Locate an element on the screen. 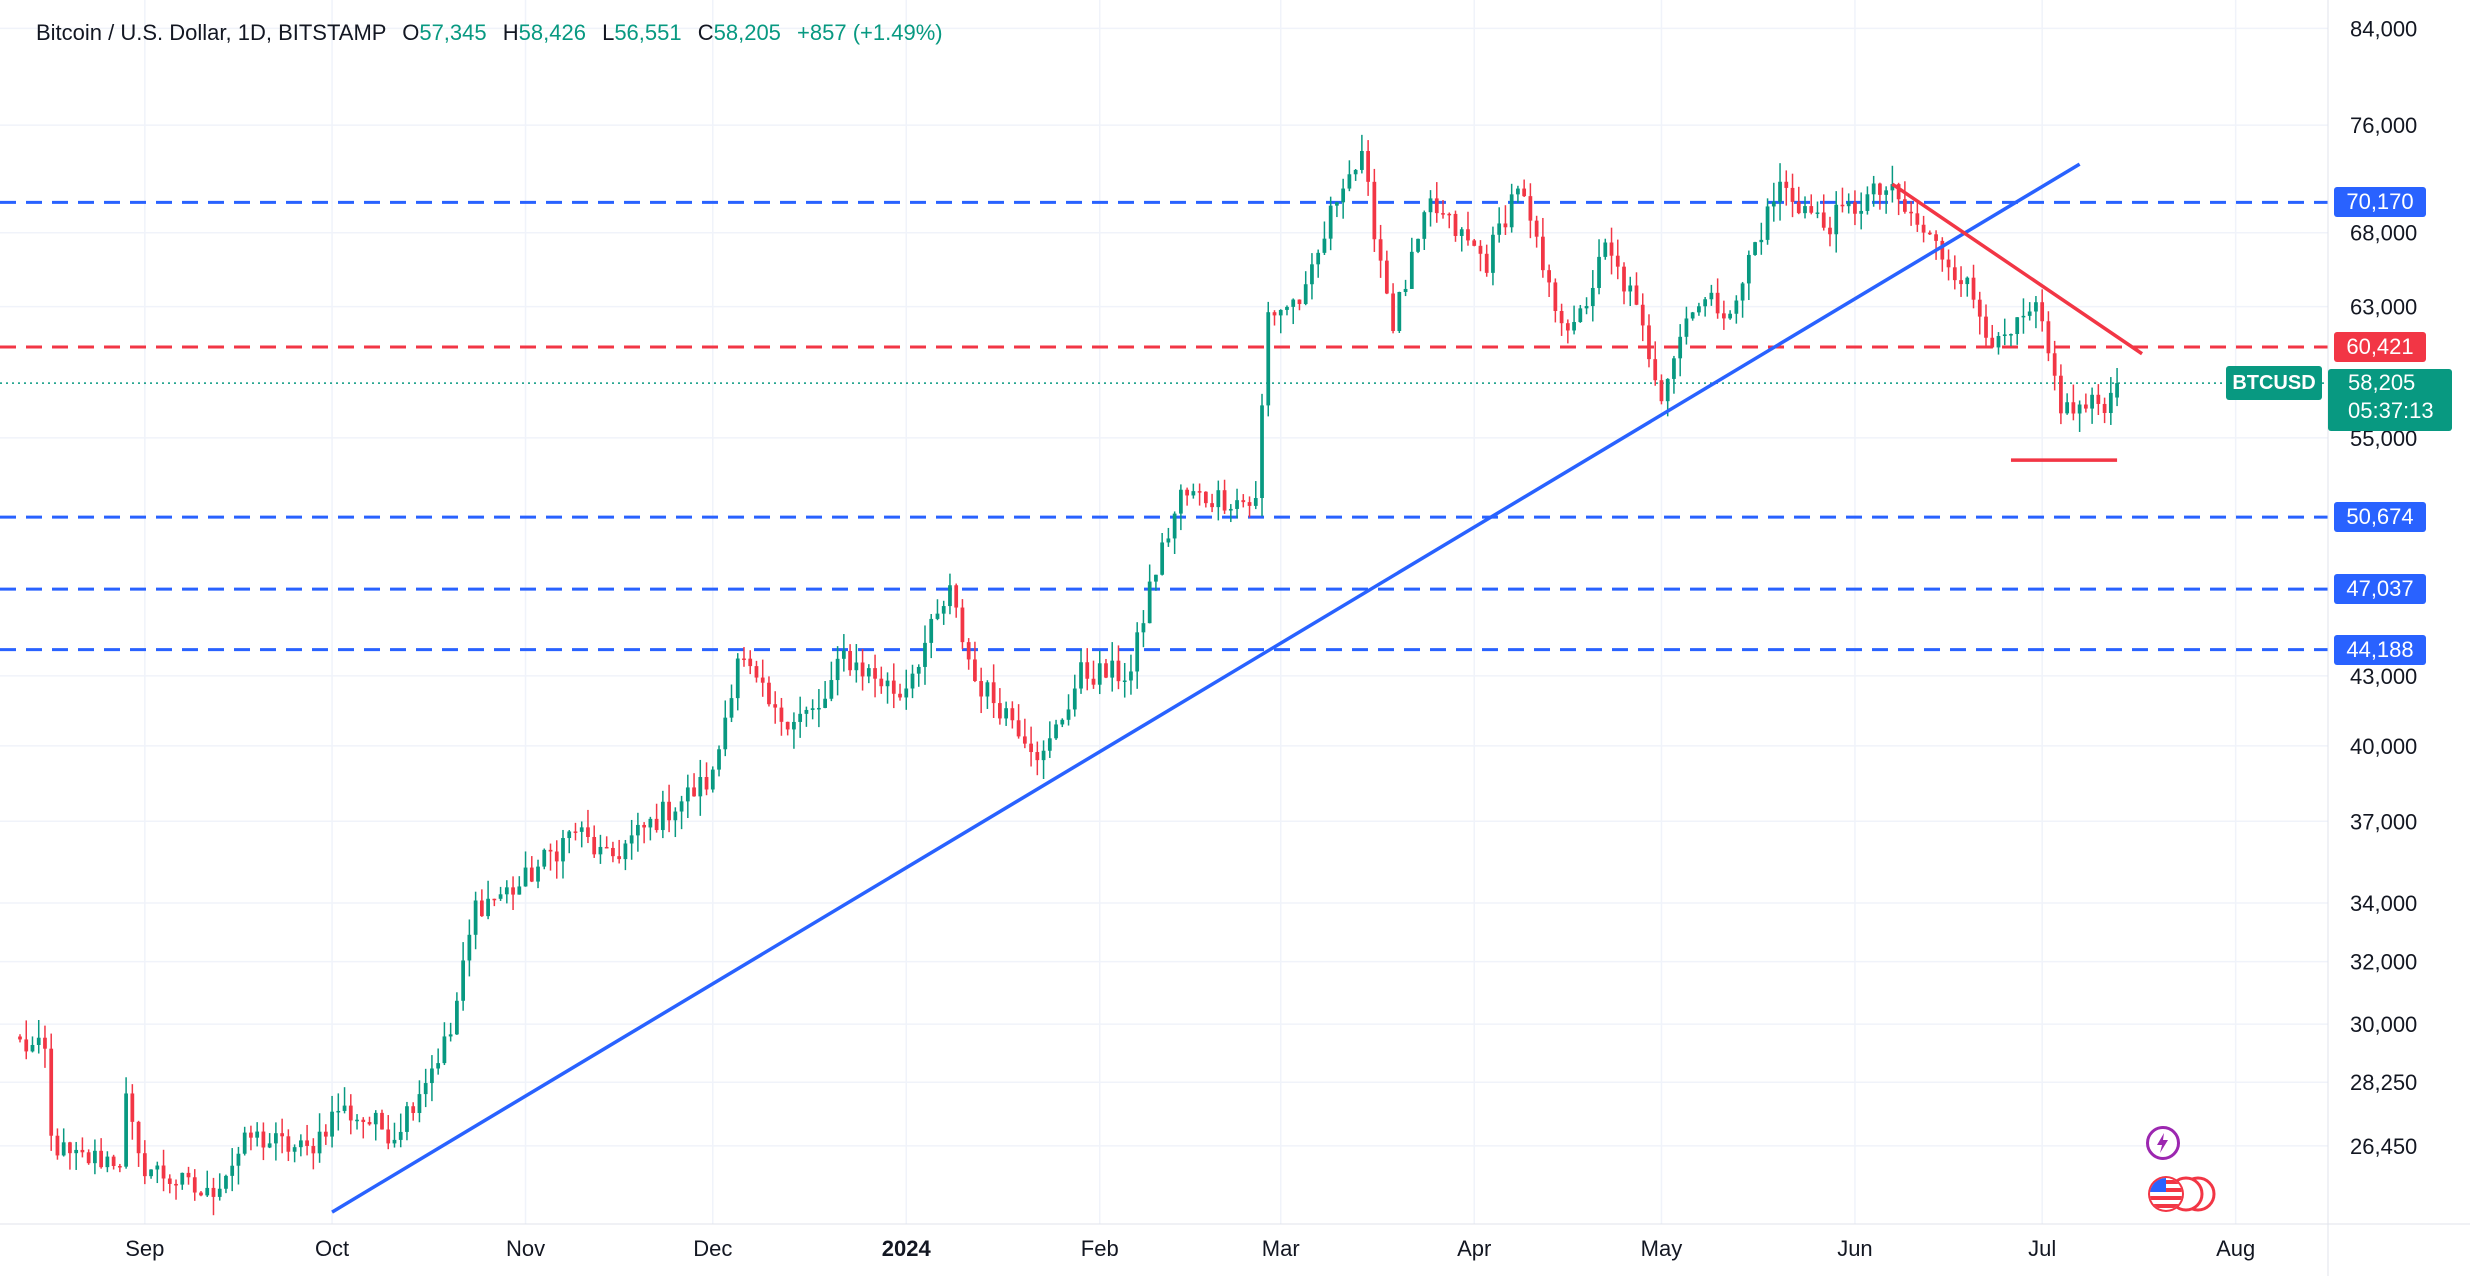 This screenshot has width=2470, height=1281. y-tick-label: 43,000 is located at coordinates (2383, 676).